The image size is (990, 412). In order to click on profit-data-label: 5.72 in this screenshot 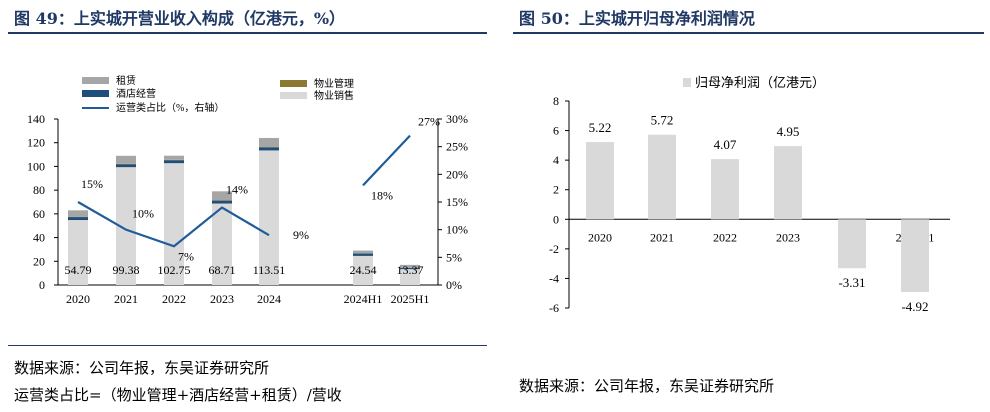, I will do `click(662, 120)`.